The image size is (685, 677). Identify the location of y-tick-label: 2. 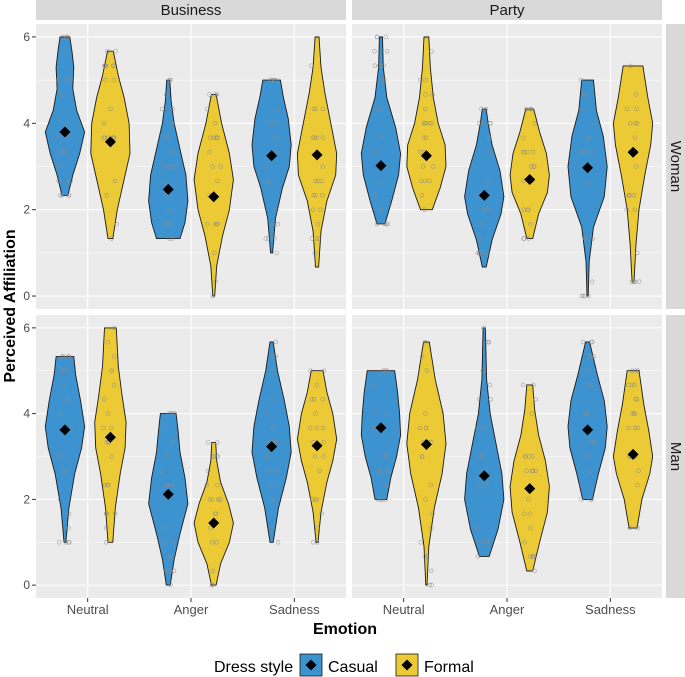
(26, 210).